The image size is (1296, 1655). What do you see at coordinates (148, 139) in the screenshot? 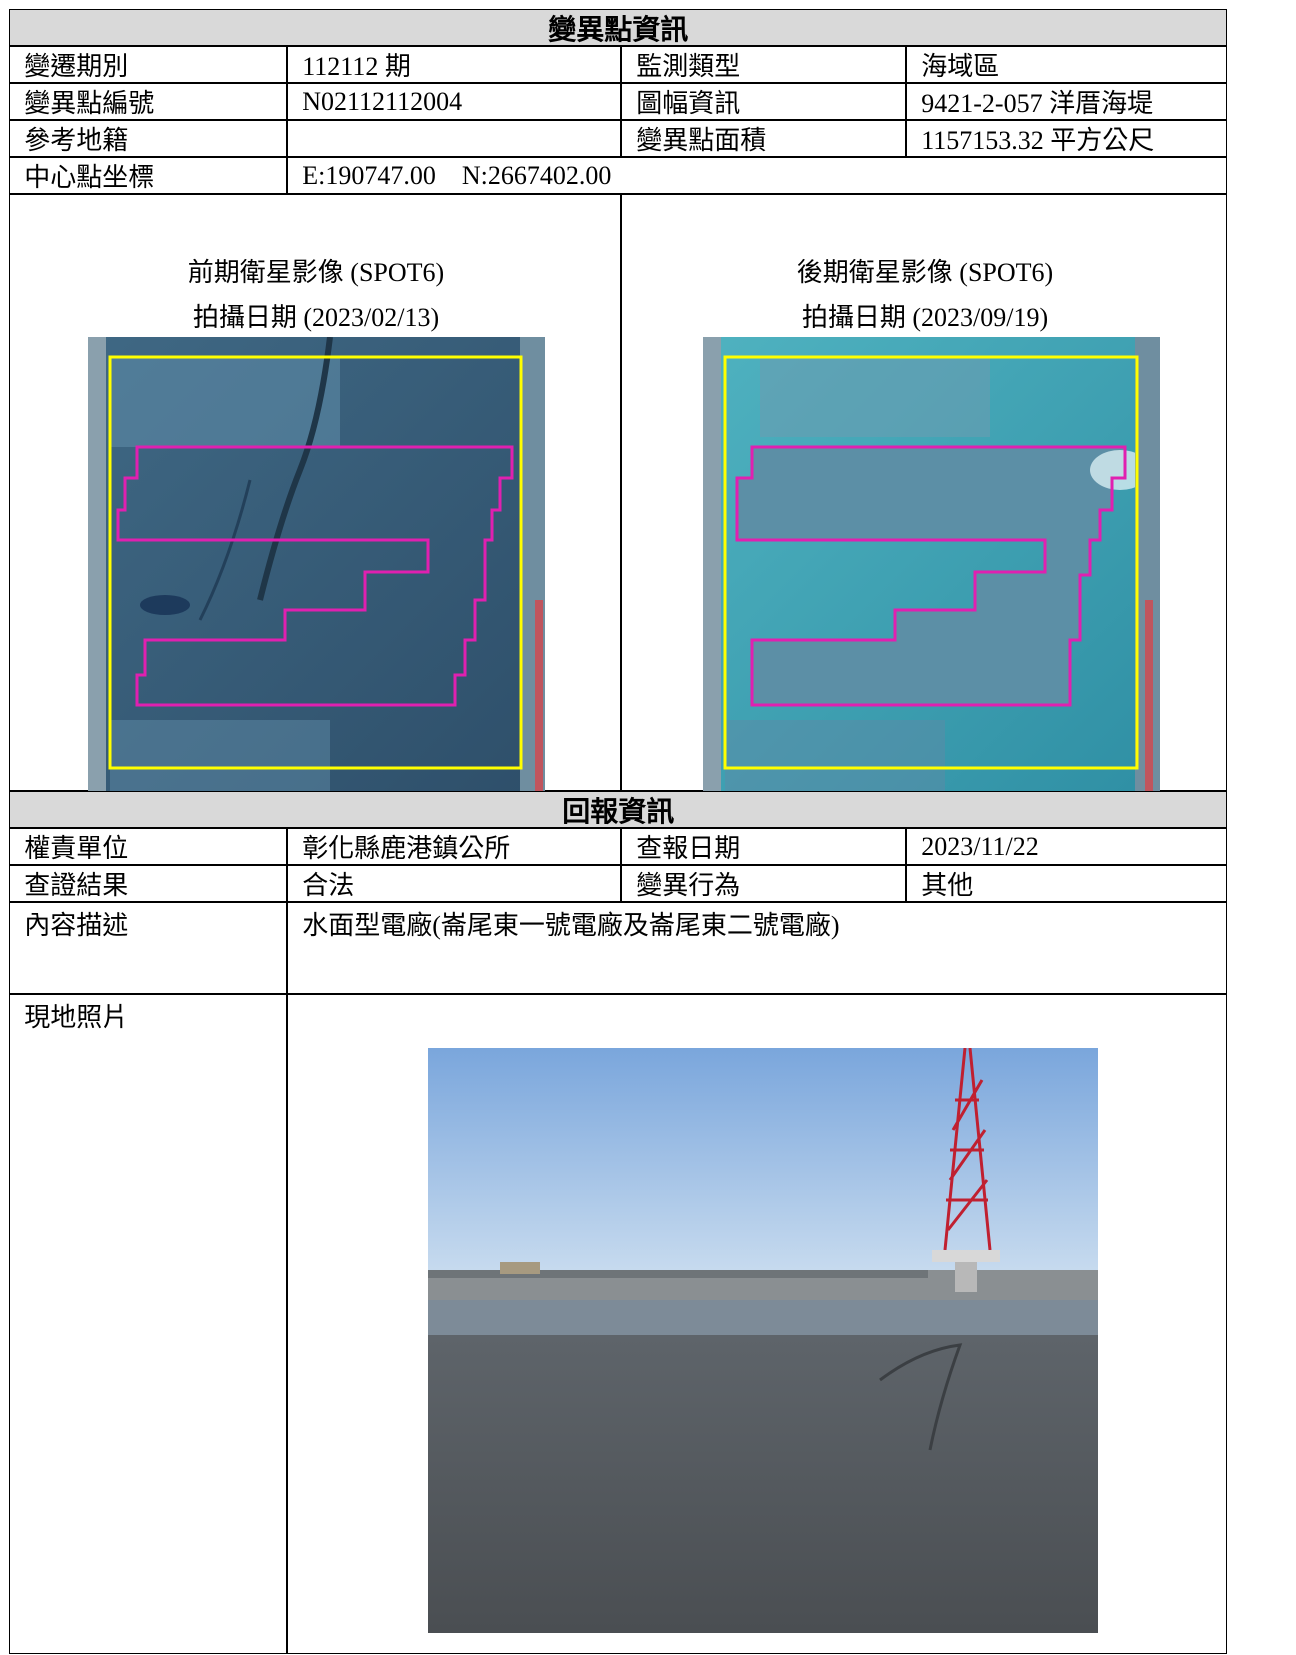
I see `label: 參考地籍` at bounding box center [148, 139].